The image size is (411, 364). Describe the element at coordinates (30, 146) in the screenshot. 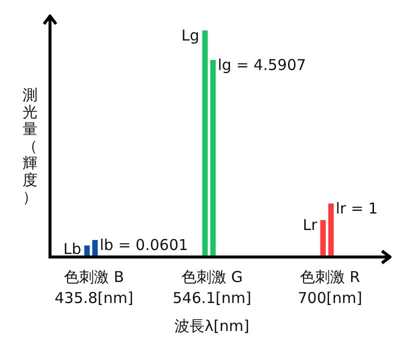

I see `y-axis-title: 測光量（輝度）` at that location.